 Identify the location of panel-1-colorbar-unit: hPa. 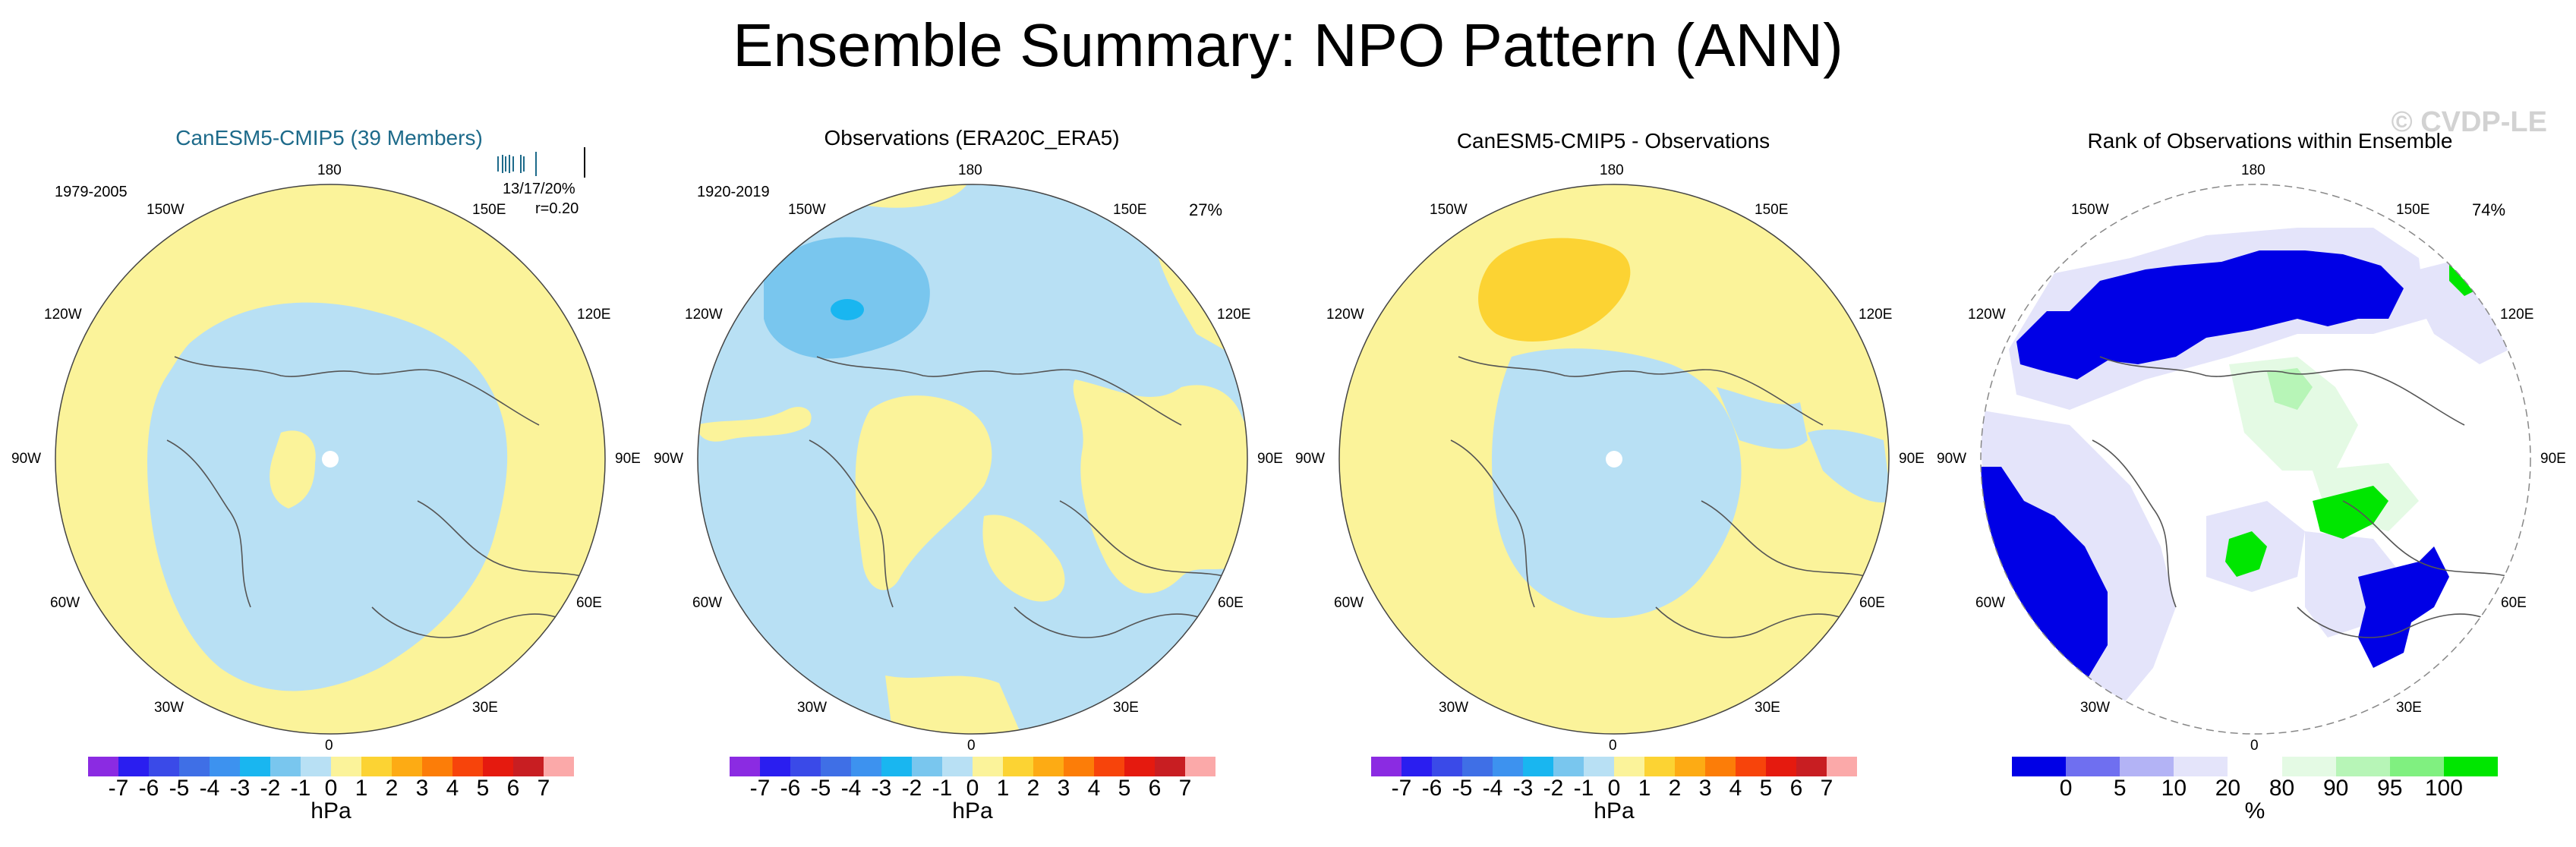
(331, 810).